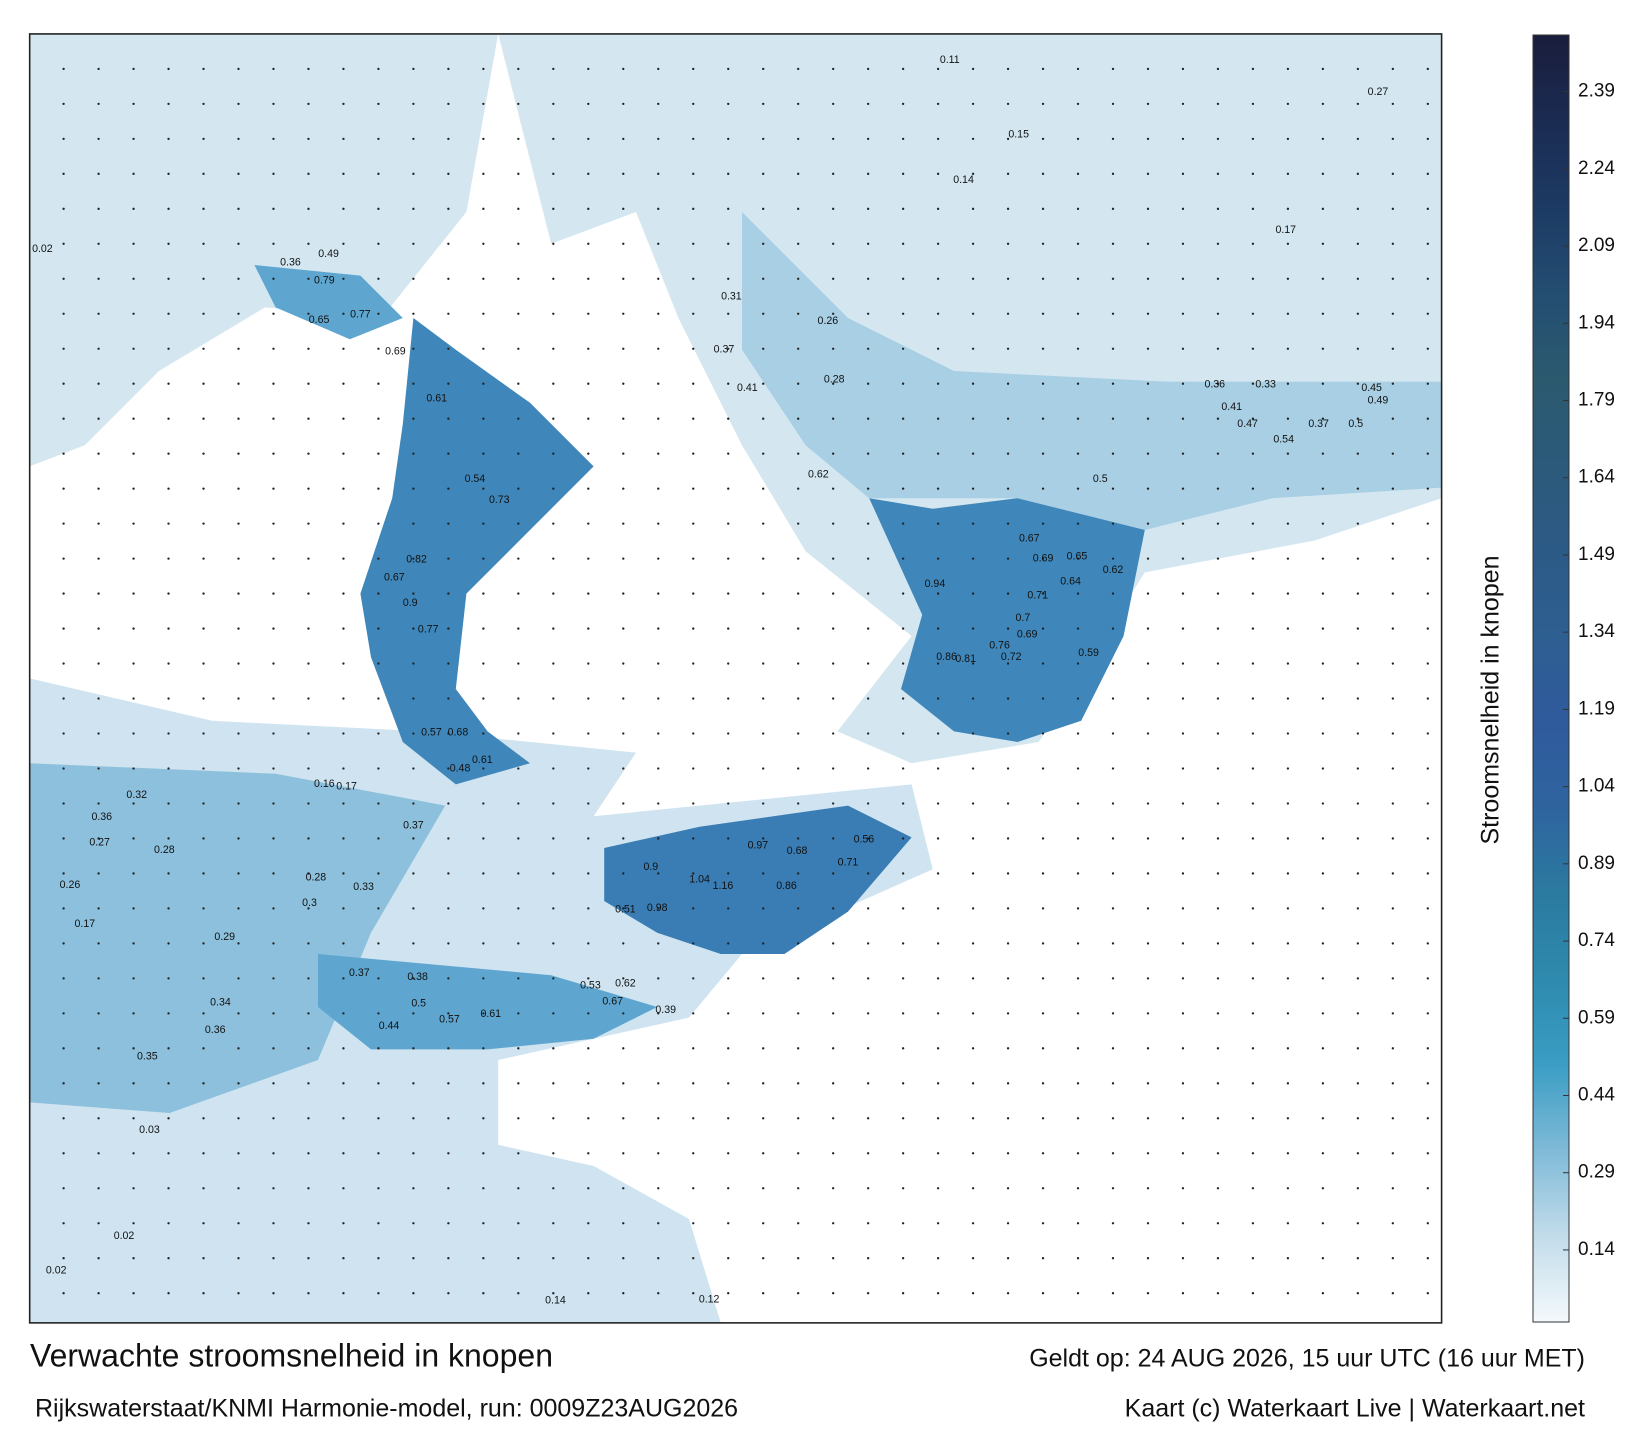 This screenshot has width=1650, height=1450. I want to click on speed-label: 0.82, so click(416, 559).